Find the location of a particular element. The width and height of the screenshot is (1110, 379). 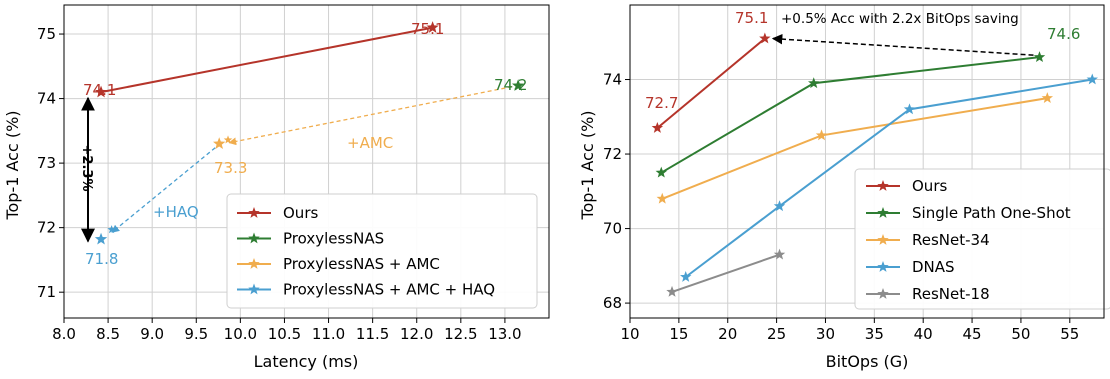

right-y-tick-label: 74 is located at coordinates (612, 80).